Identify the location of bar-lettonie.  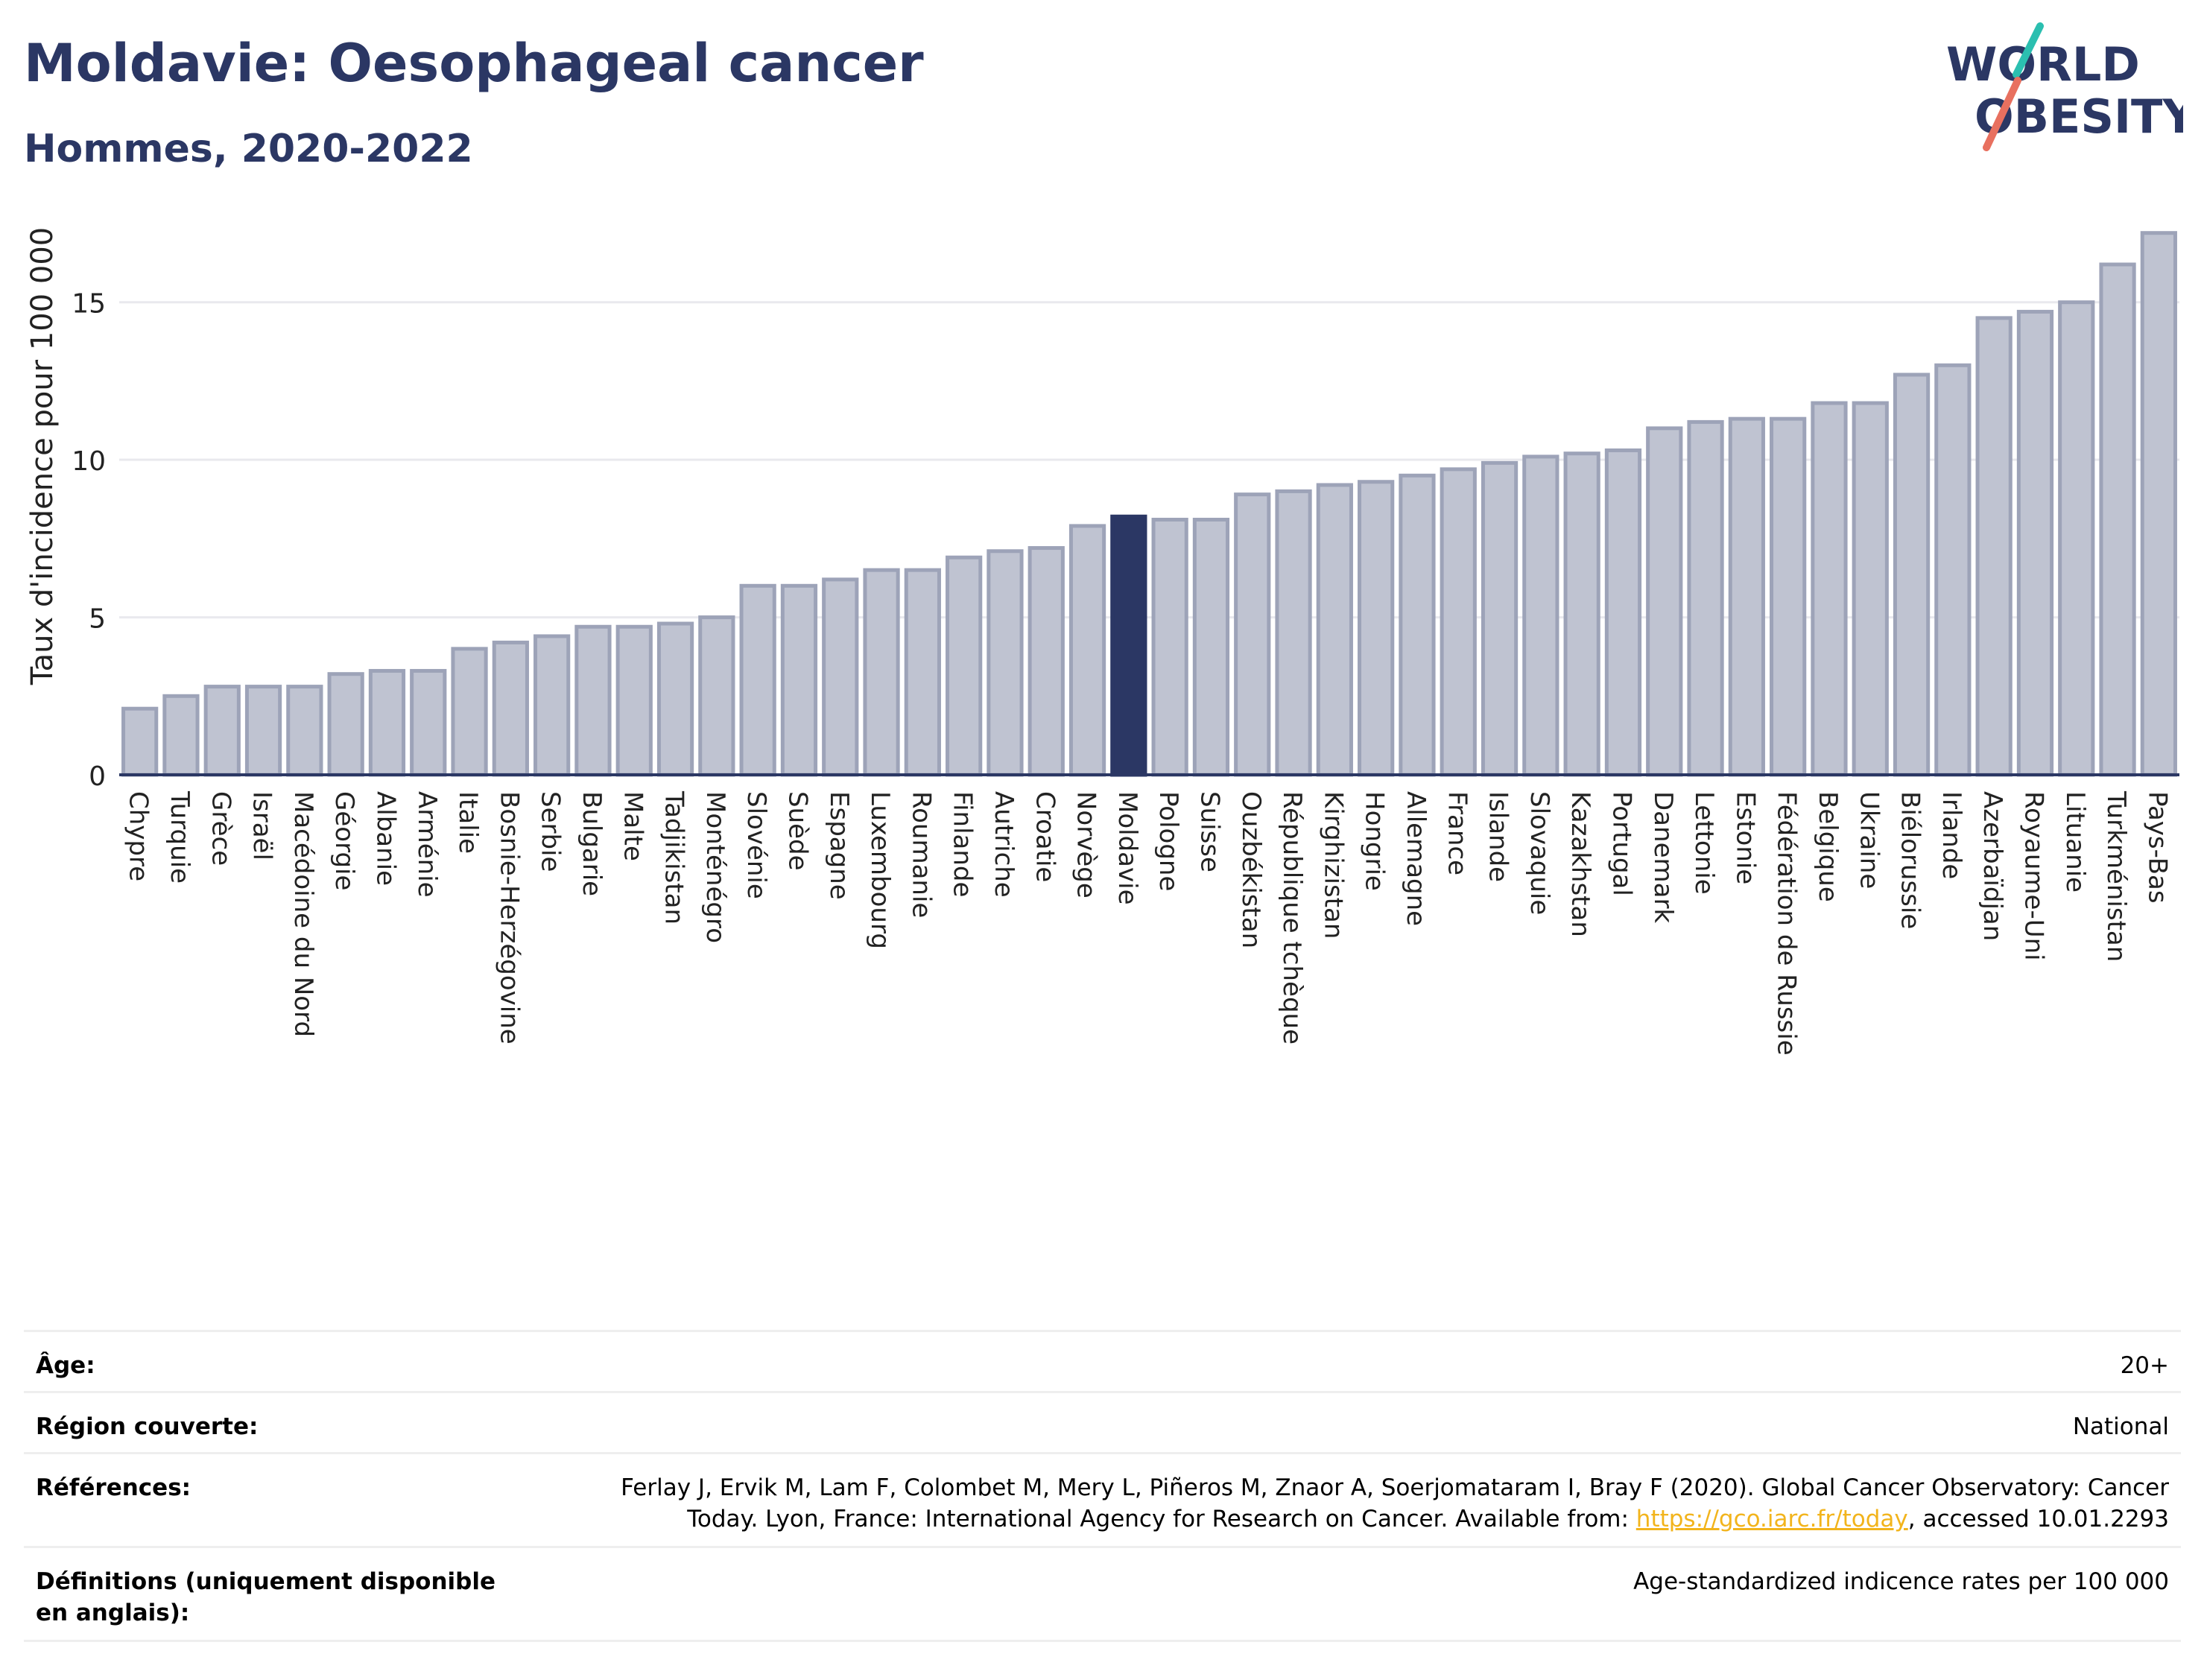
(1706, 598).